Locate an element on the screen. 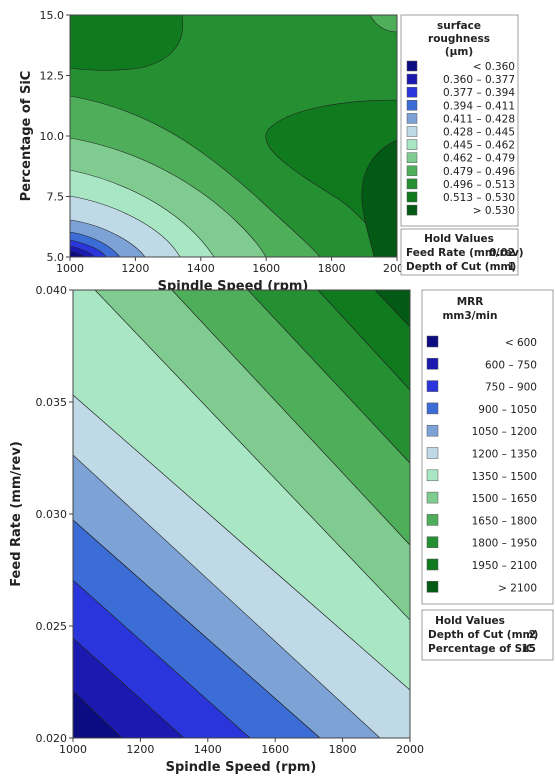  y-axis-label-roughness: Percentage of SiC is located at coordinates (26, 136).